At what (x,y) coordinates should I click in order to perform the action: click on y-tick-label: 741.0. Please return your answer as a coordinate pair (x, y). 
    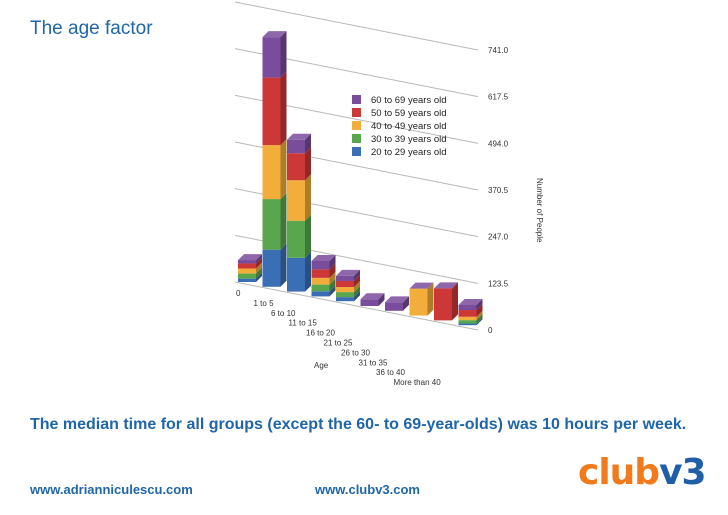
    Looking at the image, I should click on (498, 50).